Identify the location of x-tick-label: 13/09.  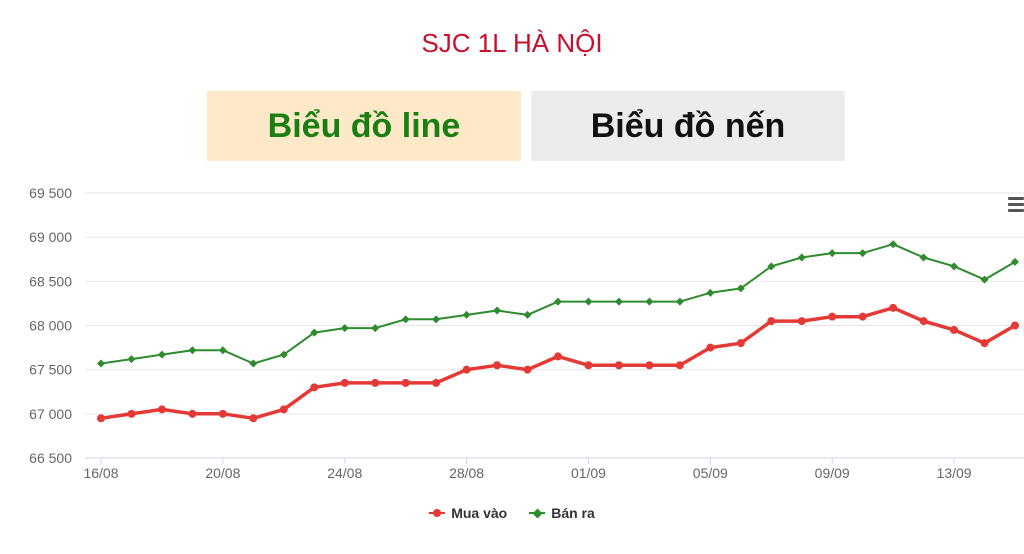
(954, 473).